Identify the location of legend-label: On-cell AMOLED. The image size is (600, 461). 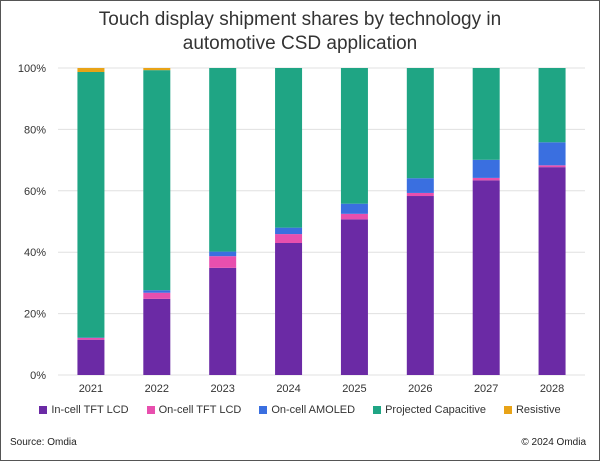
(313, 410).